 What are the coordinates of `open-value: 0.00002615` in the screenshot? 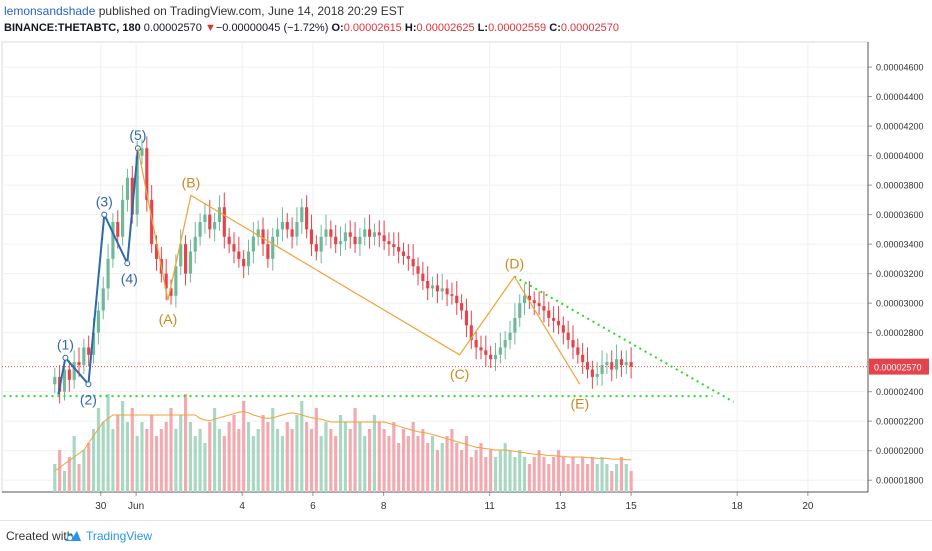 It's located at (372, 28).